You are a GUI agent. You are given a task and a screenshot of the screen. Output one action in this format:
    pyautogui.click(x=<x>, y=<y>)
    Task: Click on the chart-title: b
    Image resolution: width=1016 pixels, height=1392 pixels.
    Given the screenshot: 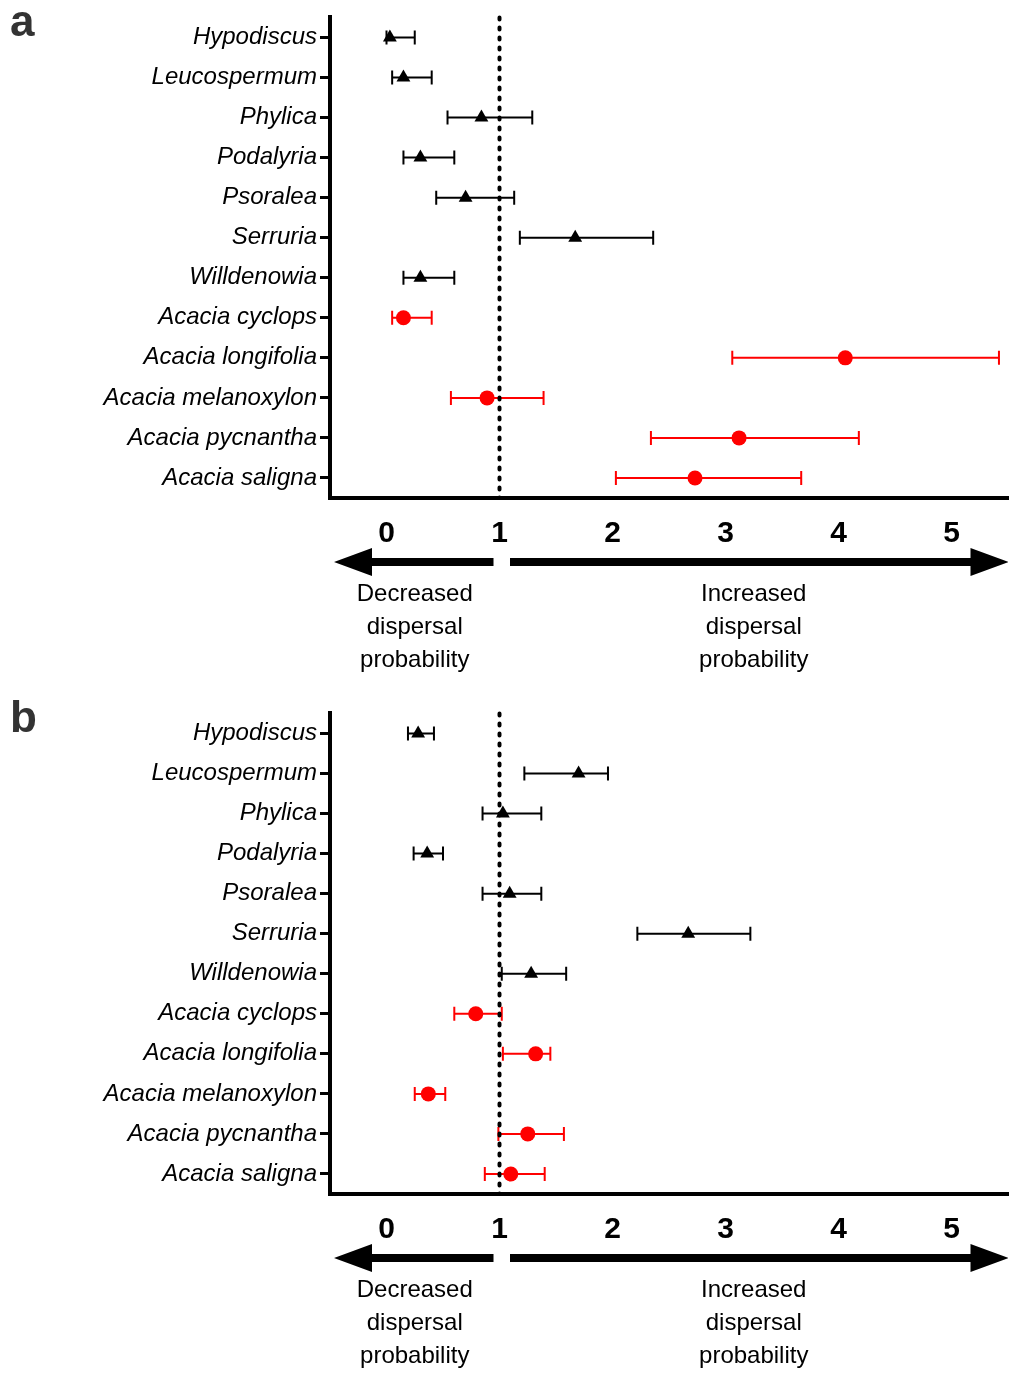 What is the action you would take?
    pyautogui.click(x=23, y=717)
    